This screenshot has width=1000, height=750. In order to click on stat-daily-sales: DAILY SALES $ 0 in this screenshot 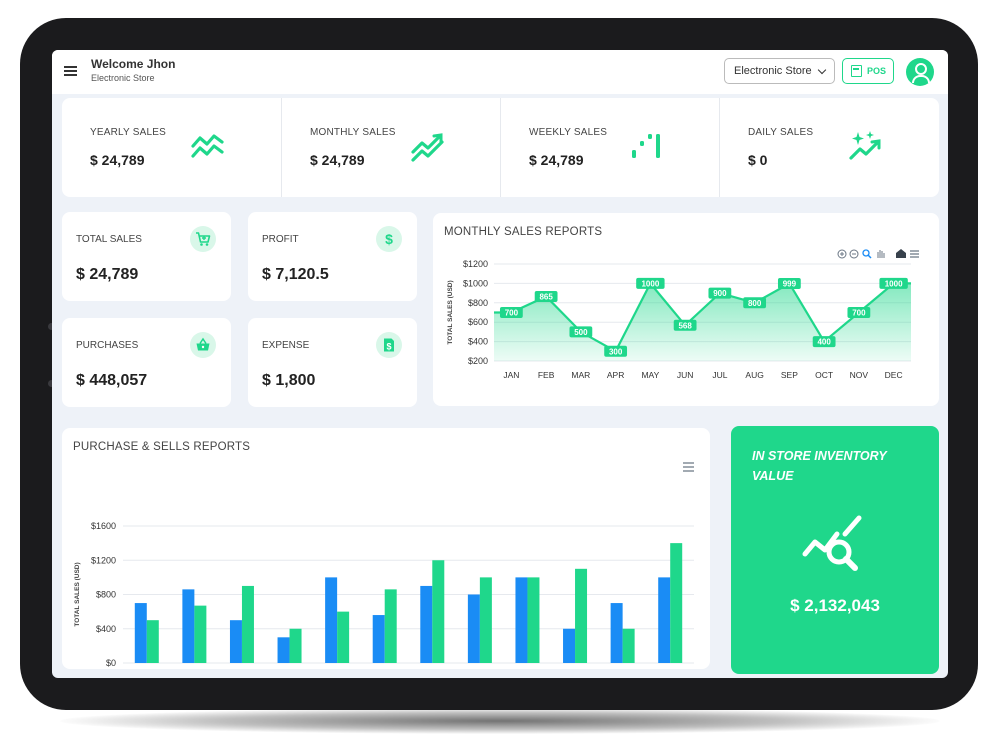, I will do `click(828, 147)`.